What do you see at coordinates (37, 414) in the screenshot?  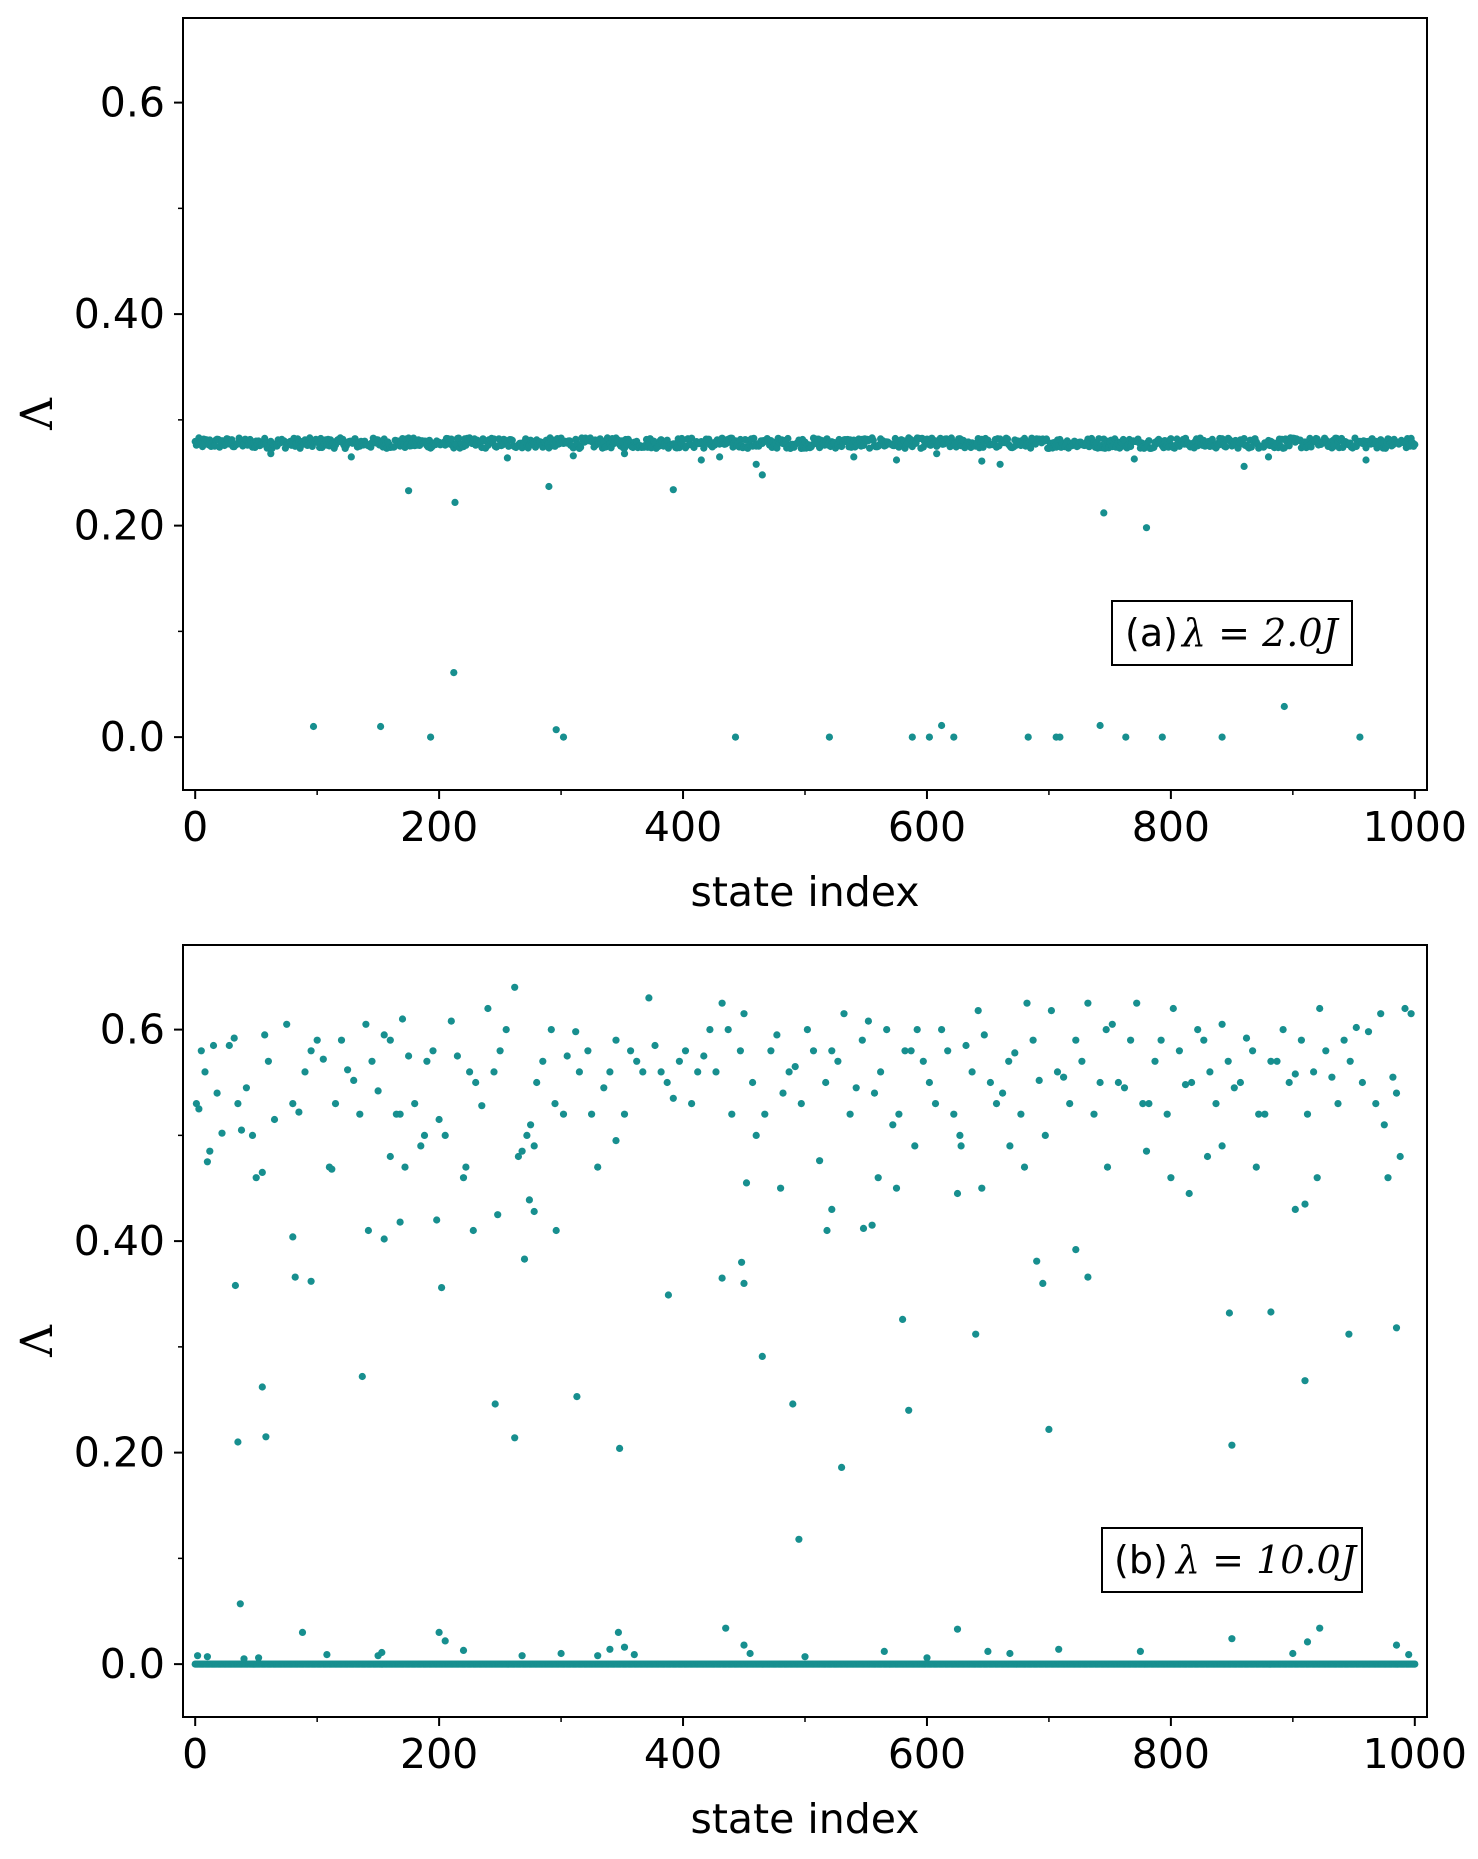 I see `y-axis-title: Λ` at bounding box center [37, 414].